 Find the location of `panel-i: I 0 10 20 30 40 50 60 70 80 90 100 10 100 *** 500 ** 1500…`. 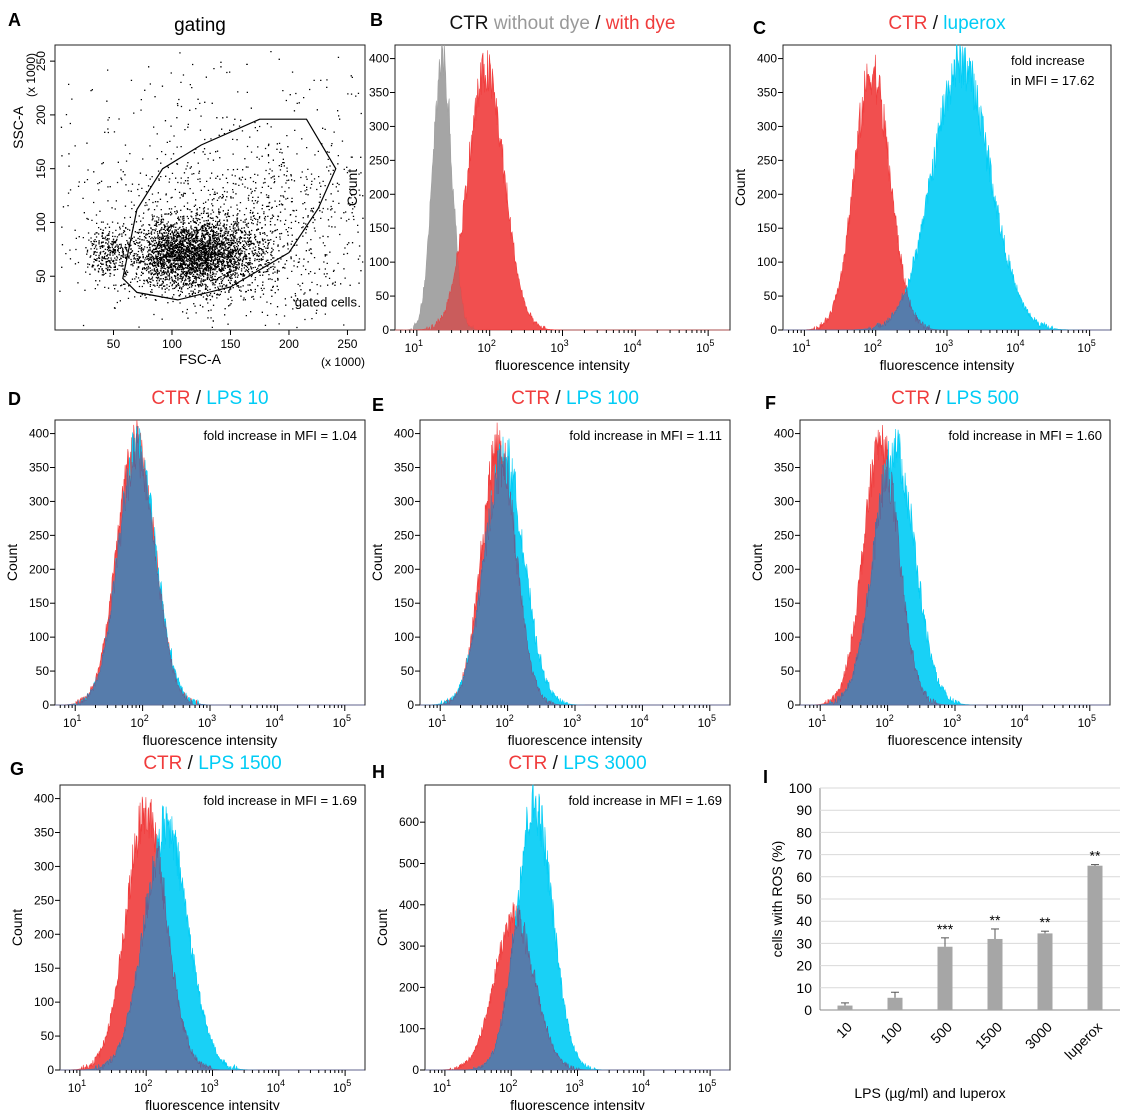

panel-i: I 0 10 20 30 40 50 60 70 80 90 100 10 100 *** 500 ** 1500… is located at coordinates (941, 934).